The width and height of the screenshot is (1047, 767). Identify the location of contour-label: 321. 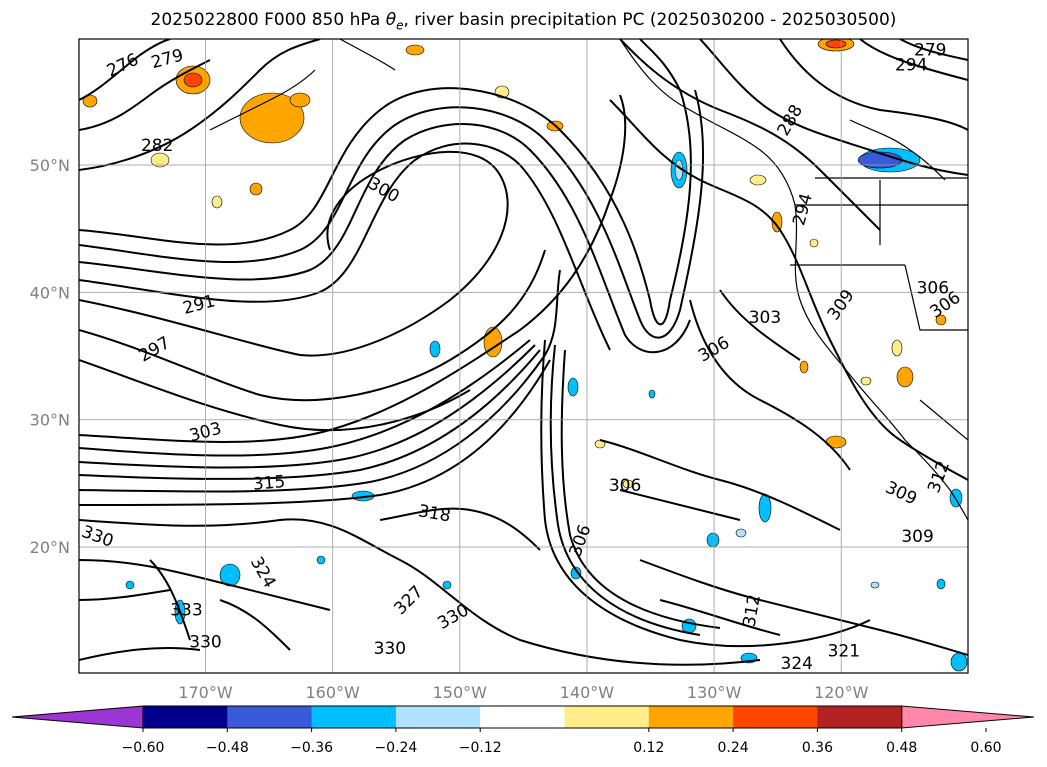
(844, 651).